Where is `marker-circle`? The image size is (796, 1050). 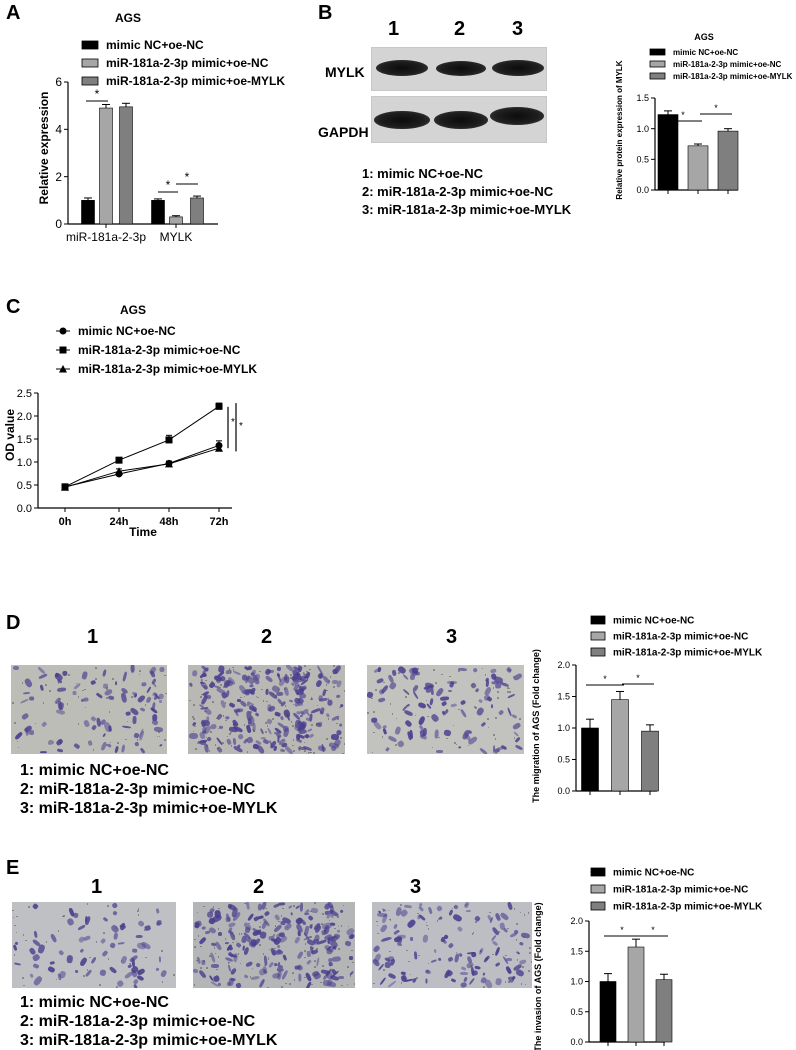
marker-circle is located at coordinates (63, 331).